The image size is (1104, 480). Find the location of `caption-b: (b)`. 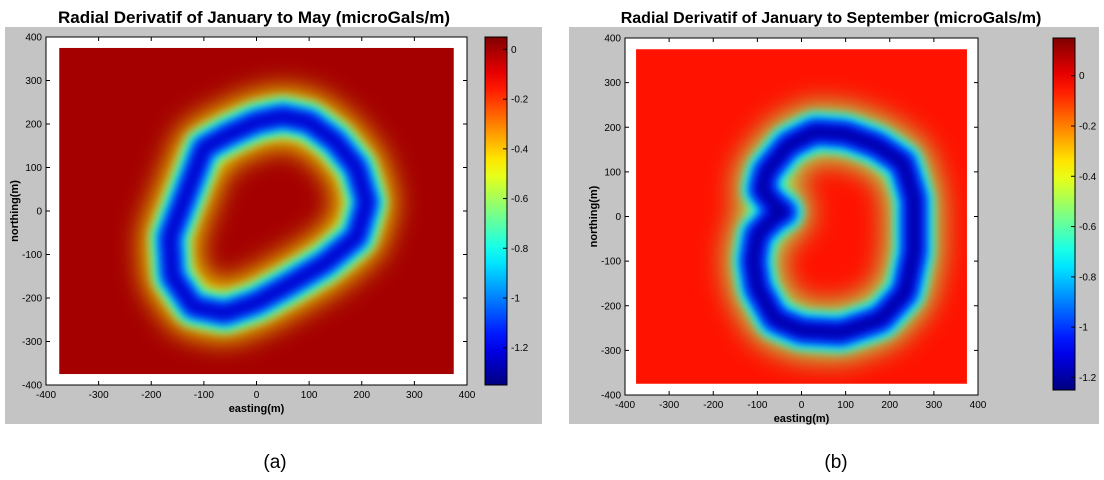

caption-b: (b) is located at coordinates (836, 462).